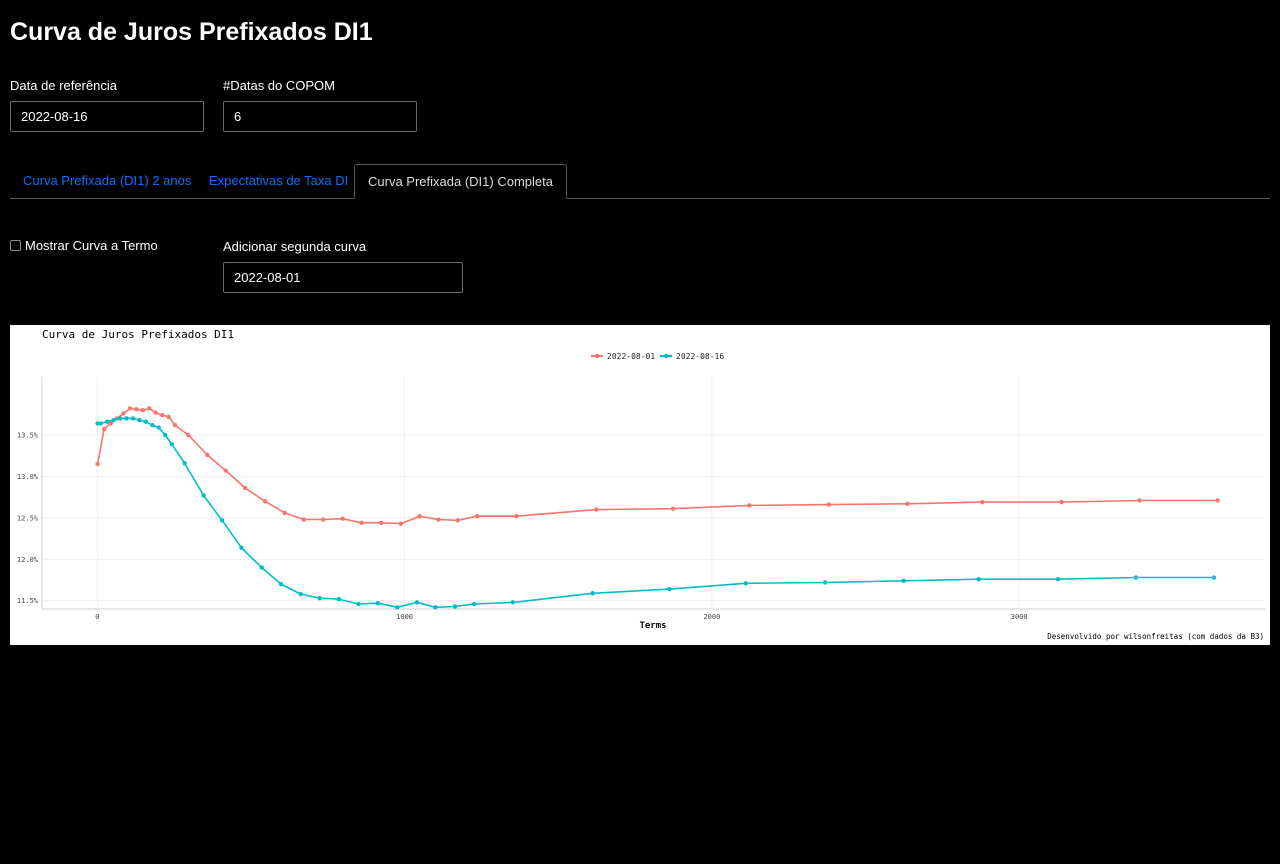 The height and width of the screenshot is (864, 1280). What do you see at coordinates (15, 245) in the screenshot?
I see `show-forward-checkbox` at bounding box center [15, 245].